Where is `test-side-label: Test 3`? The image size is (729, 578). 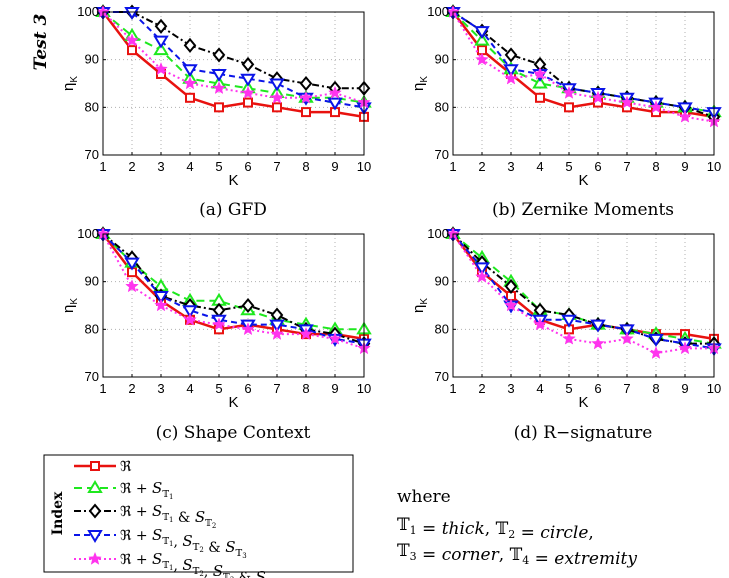 test-side-label: Test 3 is located at coordinates (41, 41).